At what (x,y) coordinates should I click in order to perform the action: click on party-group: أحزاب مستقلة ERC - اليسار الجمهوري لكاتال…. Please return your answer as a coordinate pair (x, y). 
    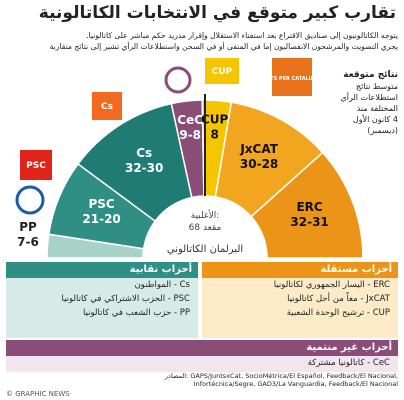
    Looking at the image, I should click on (300, 300).